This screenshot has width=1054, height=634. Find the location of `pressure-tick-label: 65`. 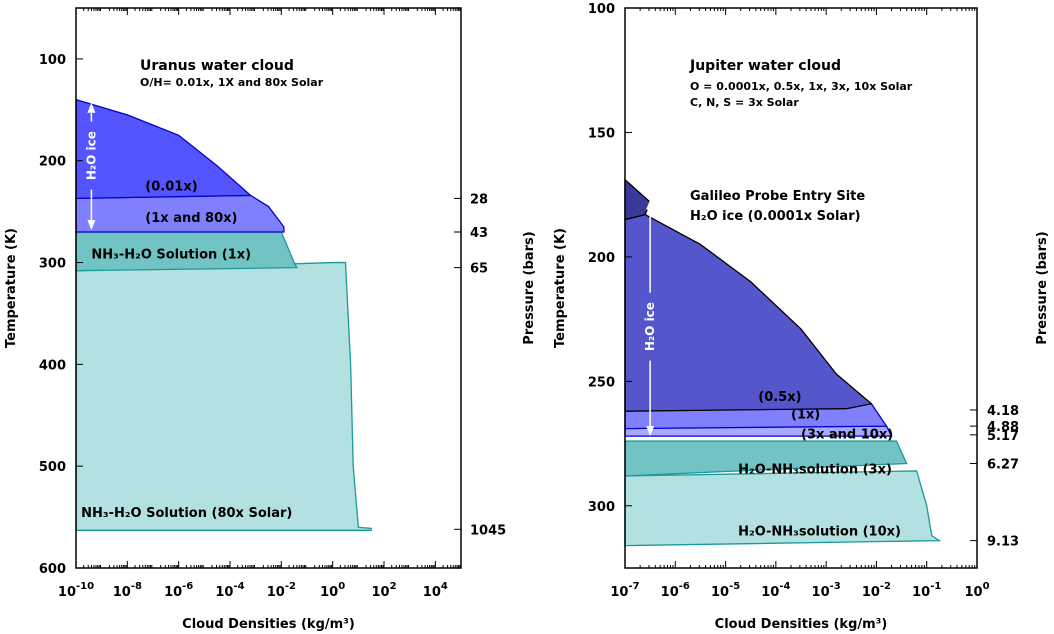

pressure-tick-label: 65 is located at coordinates (479, 269).